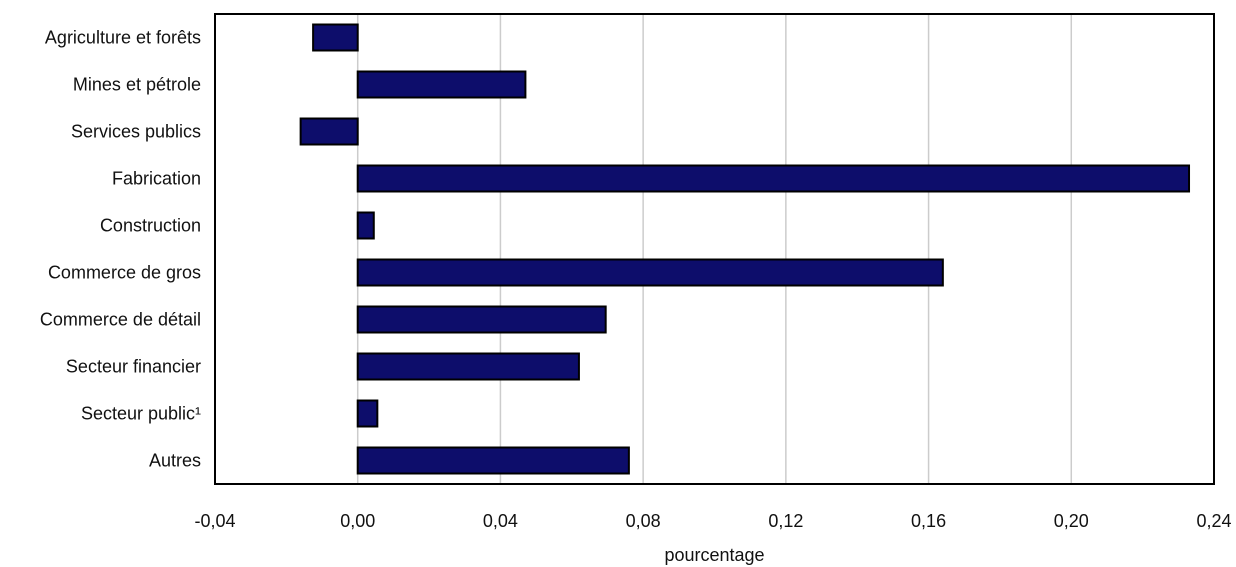 The width and height of the screenshot is (1236, 567). Describe the element at coordinates (643, 521) in the screenshot. I see `x-tick-label: 0,08` at that location.